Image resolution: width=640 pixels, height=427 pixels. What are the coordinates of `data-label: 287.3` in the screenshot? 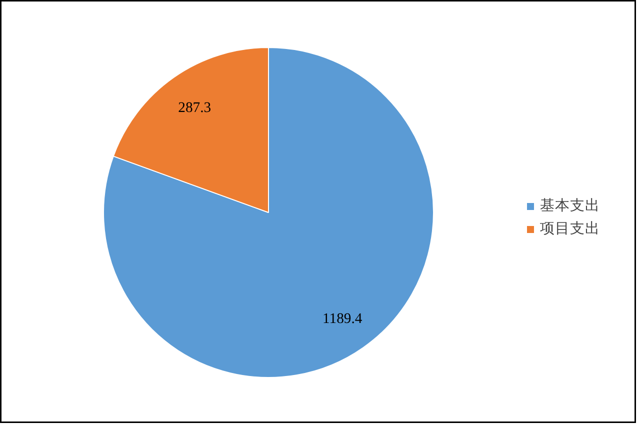 It's located at (195, 108).